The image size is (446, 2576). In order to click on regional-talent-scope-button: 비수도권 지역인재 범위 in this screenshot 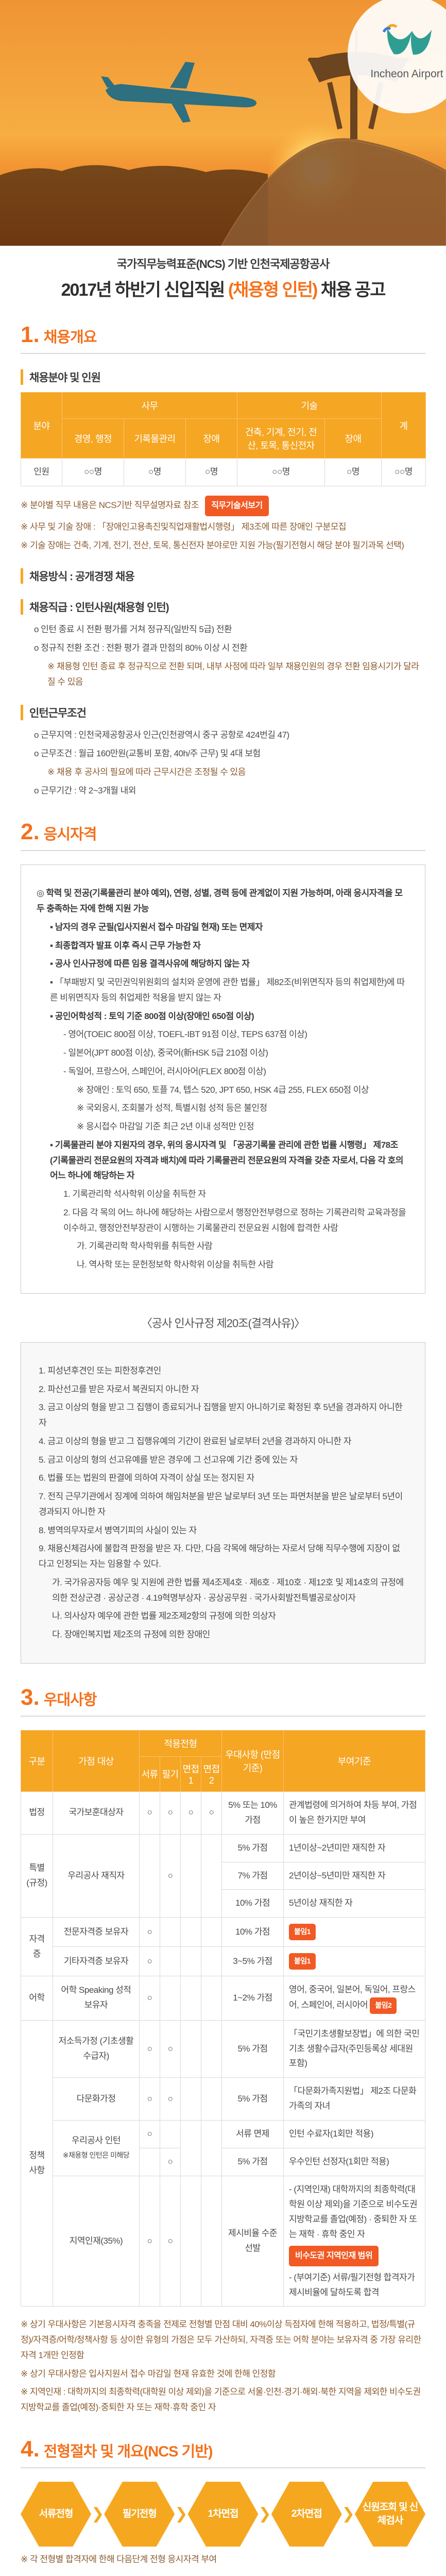, I will do `click(334, 2256)`.